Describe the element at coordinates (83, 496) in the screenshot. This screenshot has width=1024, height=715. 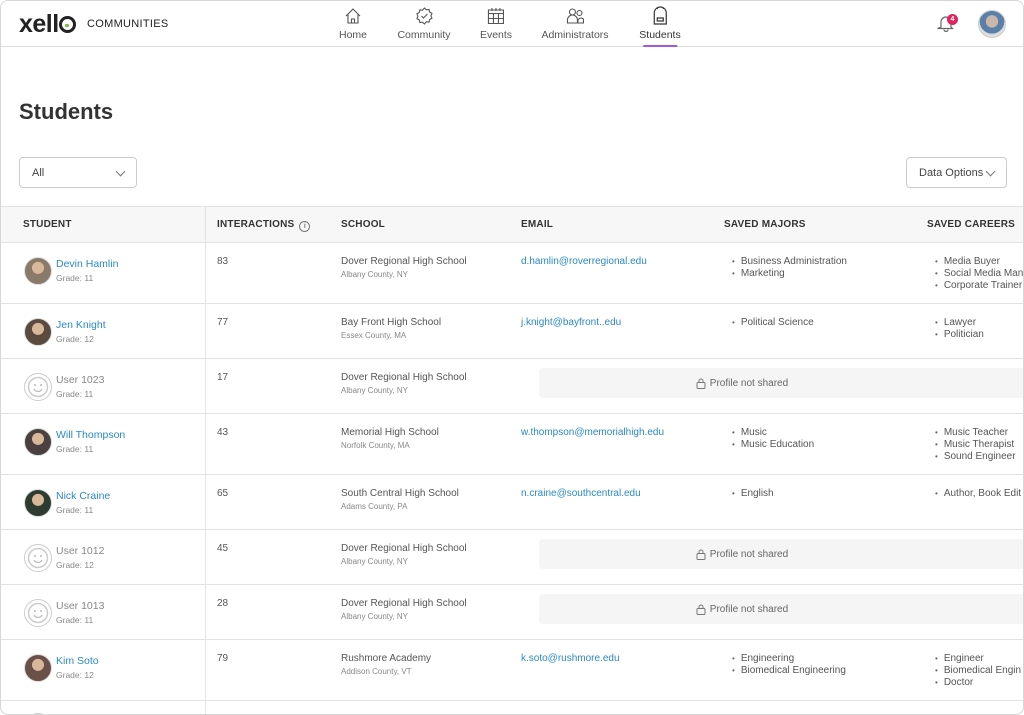
I see `student-name: Nick Craine` at that location.